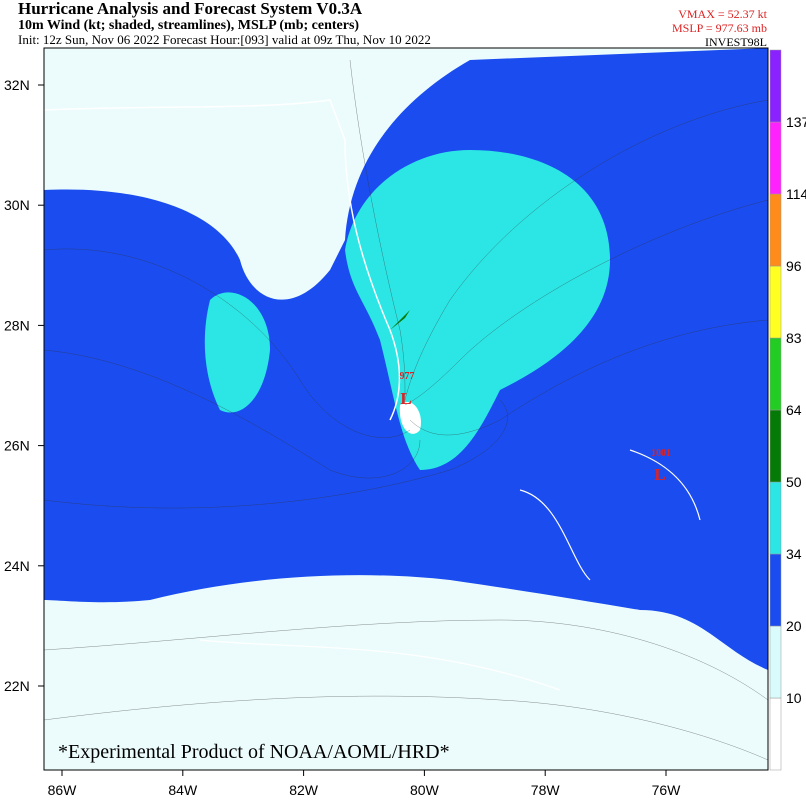 Image resolution: width=806 pixels, height=800 pixels. What do you see at coordinates (17, 85) in the screenshot?
I see `lat-label: 32N` at bounding box center [17, 85].